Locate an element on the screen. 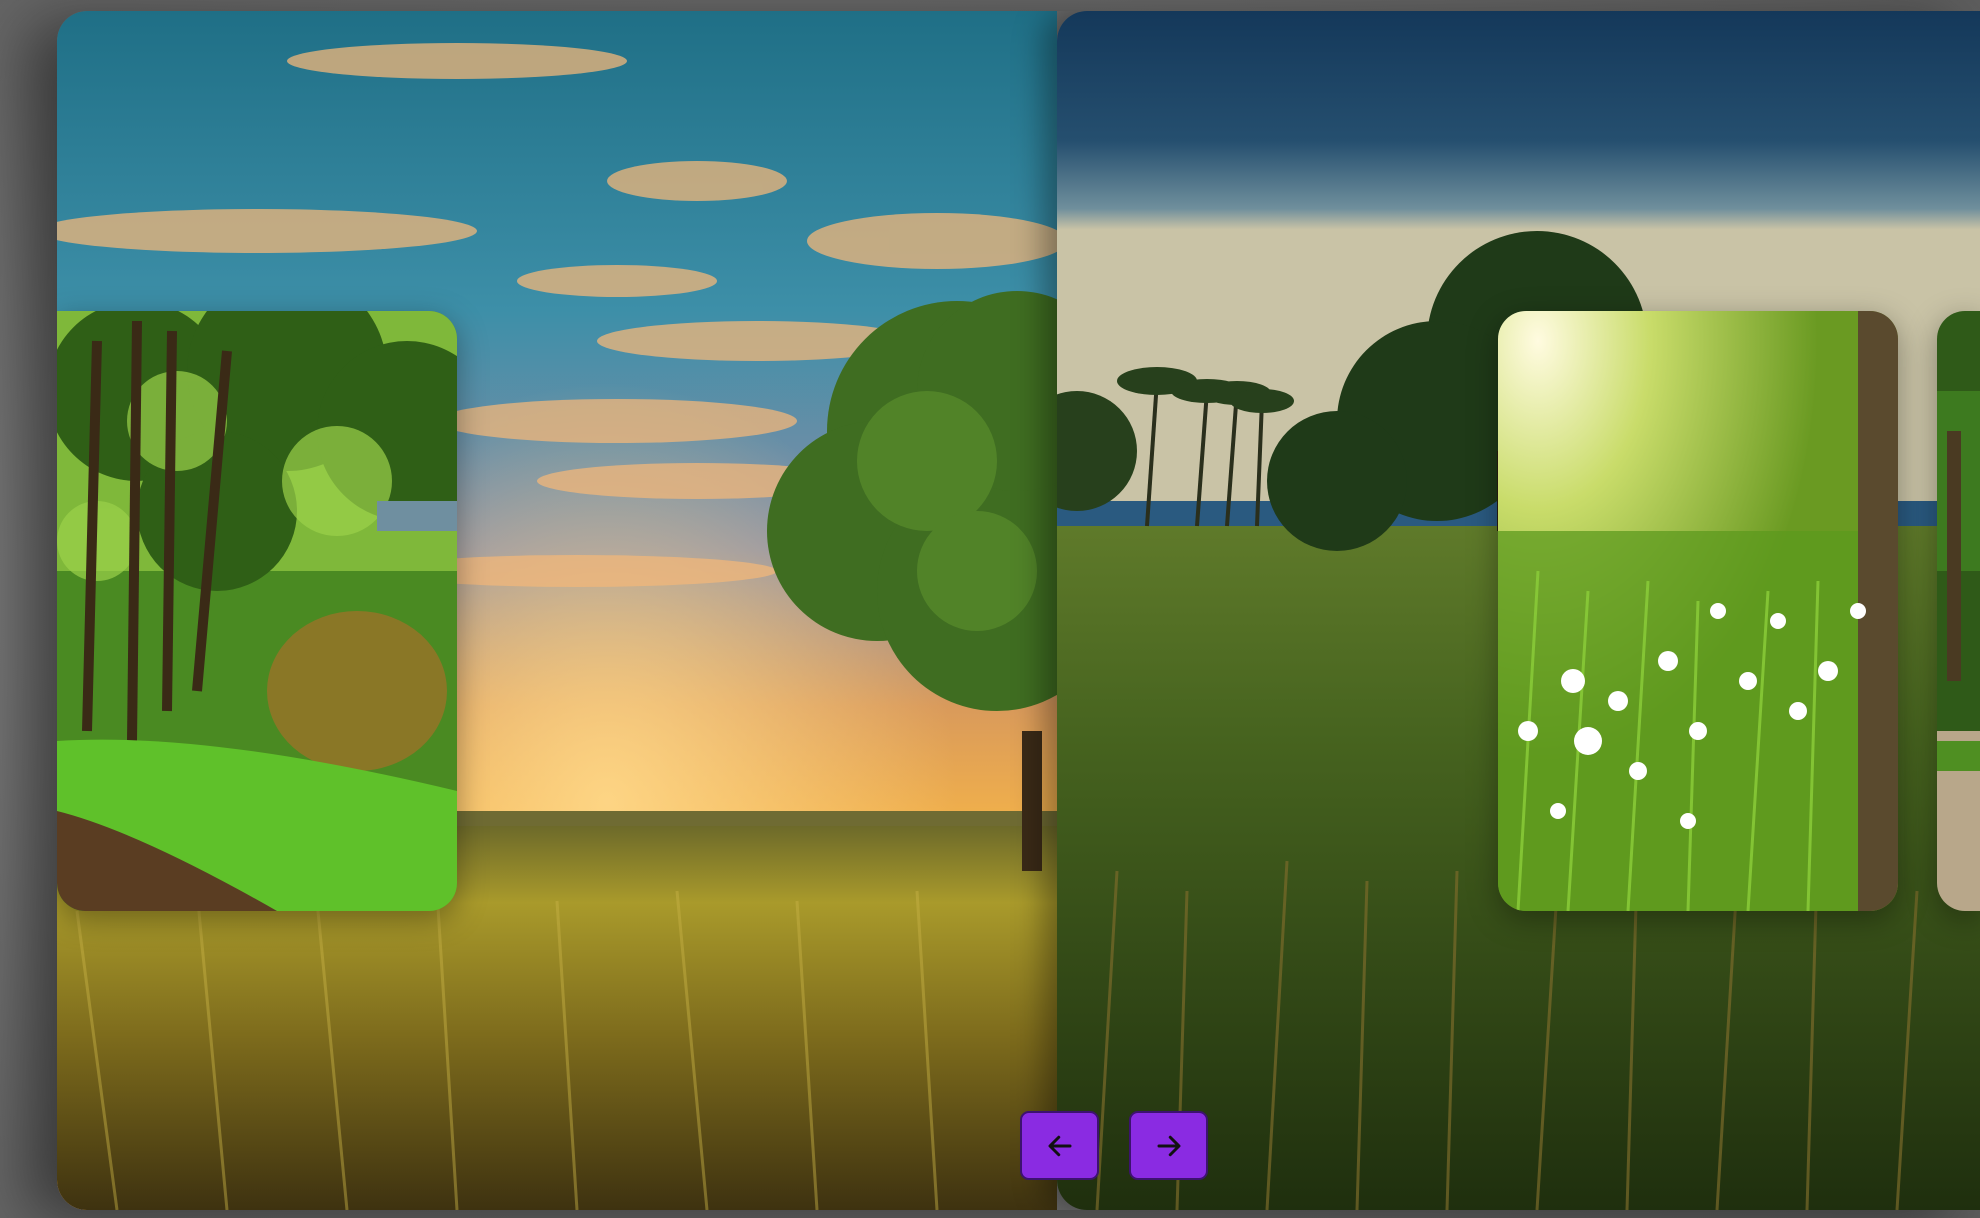 This screenshot has height=1218, width=1980. arrow-right-icon is located at coordinates (1168, 1145).